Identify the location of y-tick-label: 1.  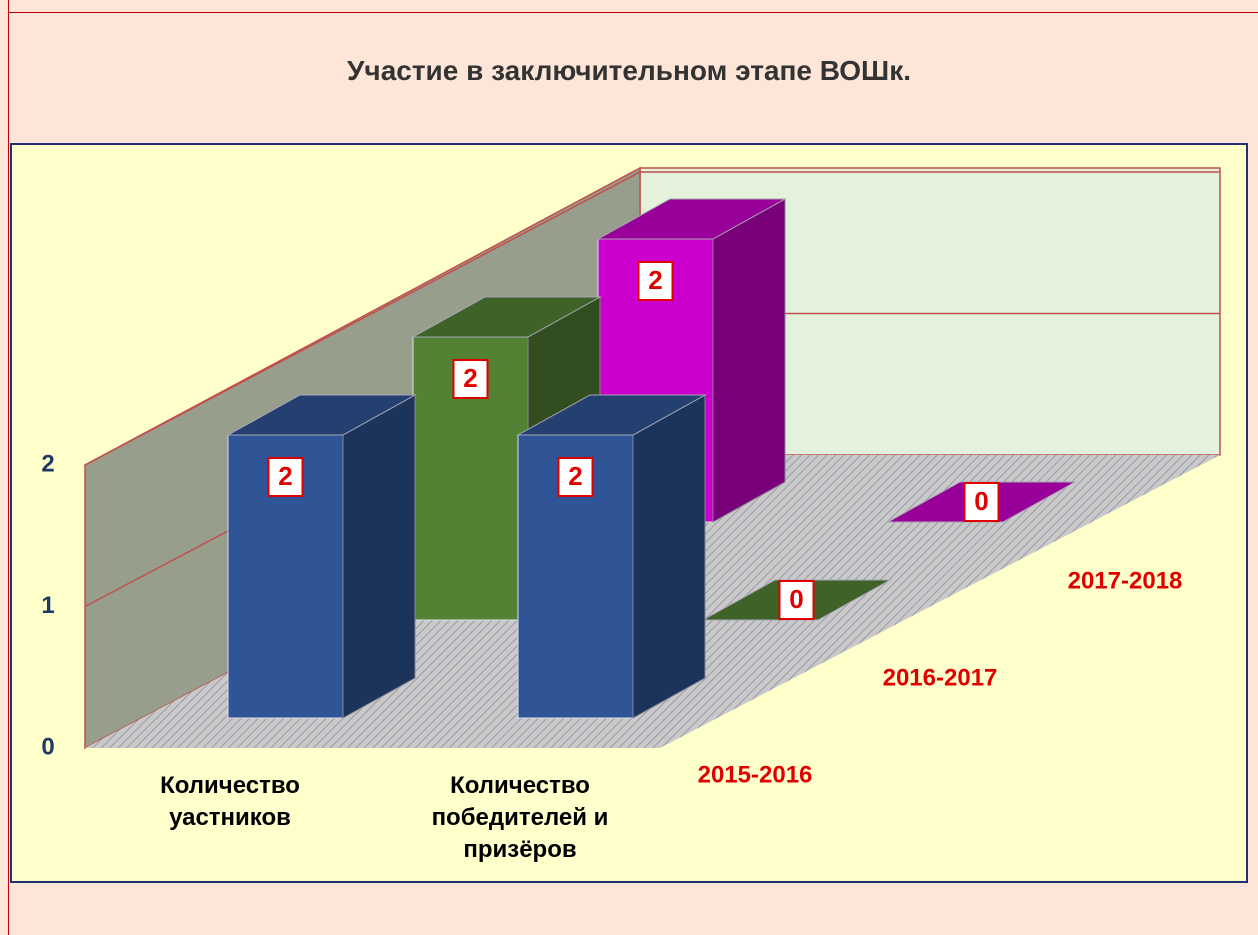
(47, 605).